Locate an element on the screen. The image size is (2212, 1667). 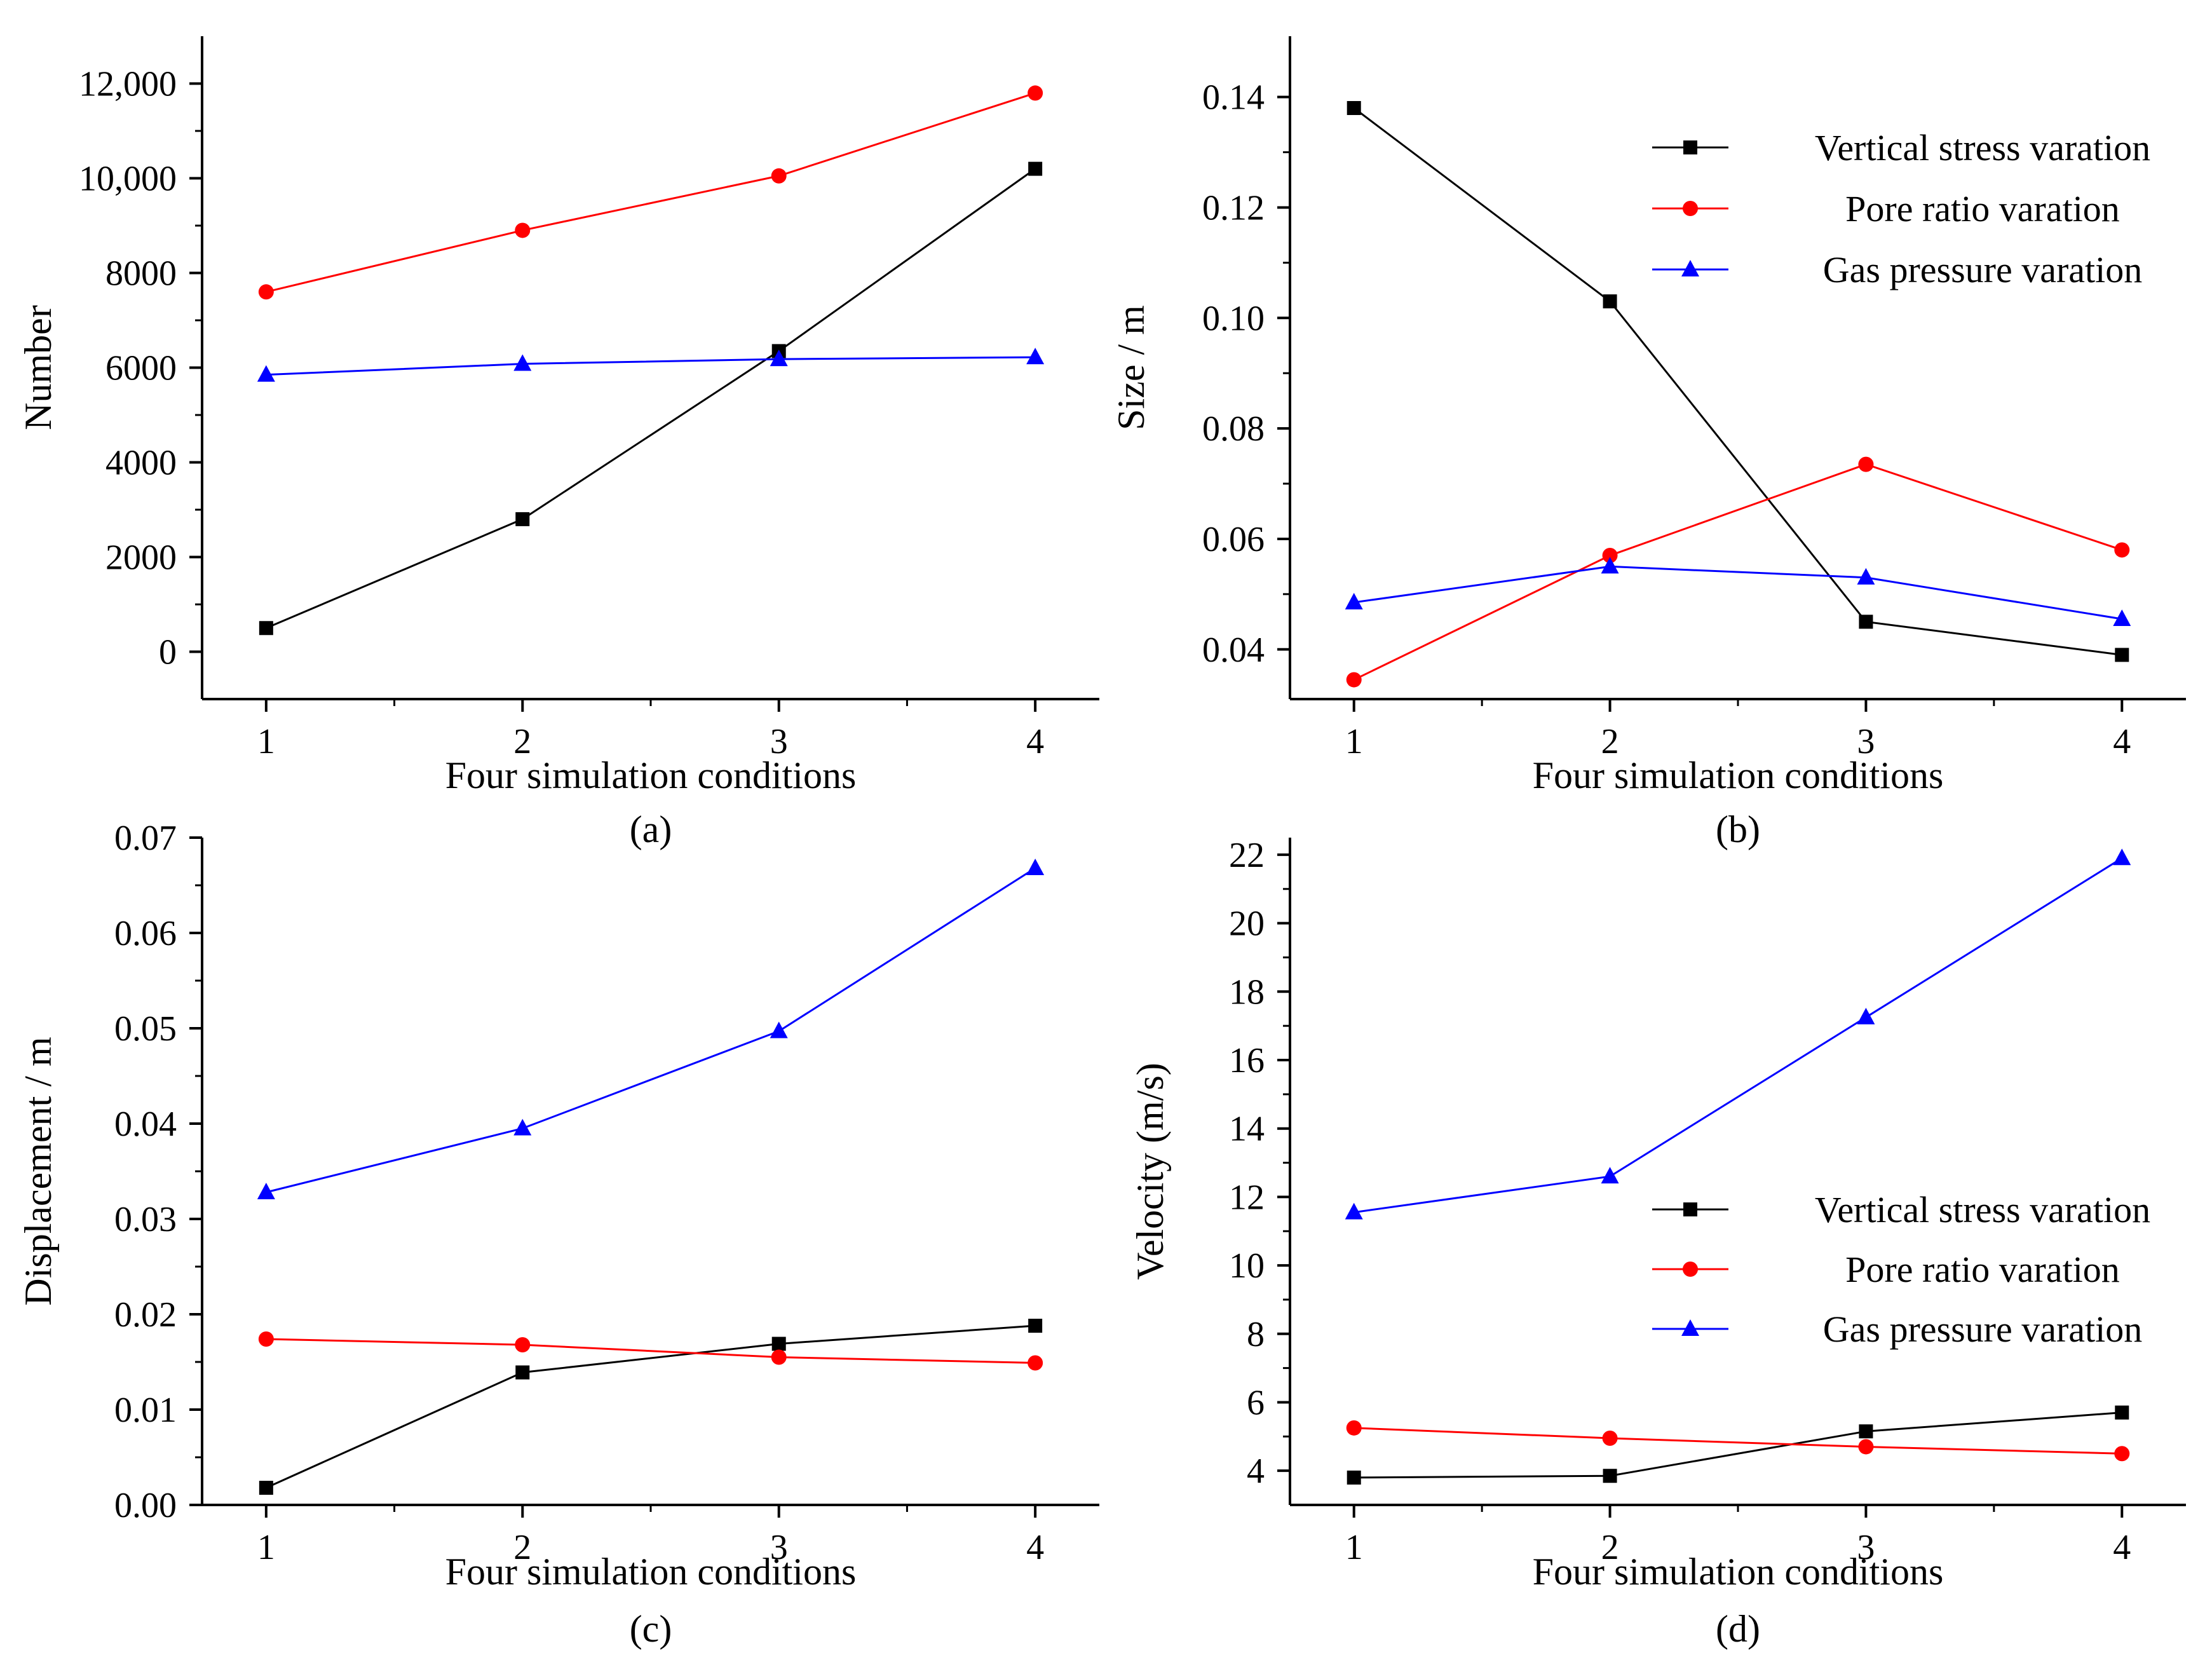
y-tick-label: 18 is located at coordinates (1247, 992).